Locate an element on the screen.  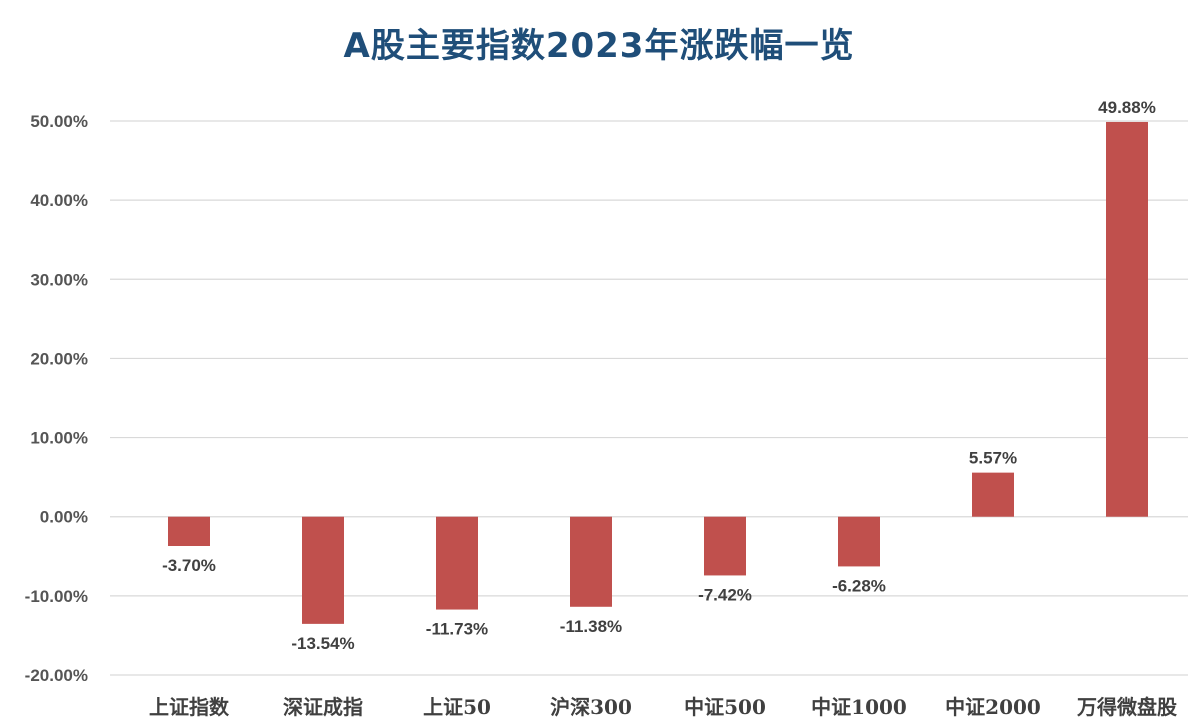
x-category-label: 中证1000 is located at coordinates (859, 707).